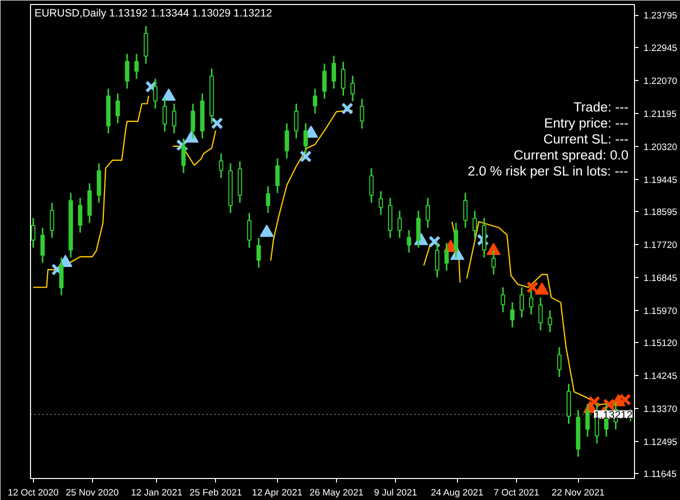  I want to click on chart-title: EURUSD,Daily 1.13192 1.13344 1.13029 1.13212, so click(153, 14).